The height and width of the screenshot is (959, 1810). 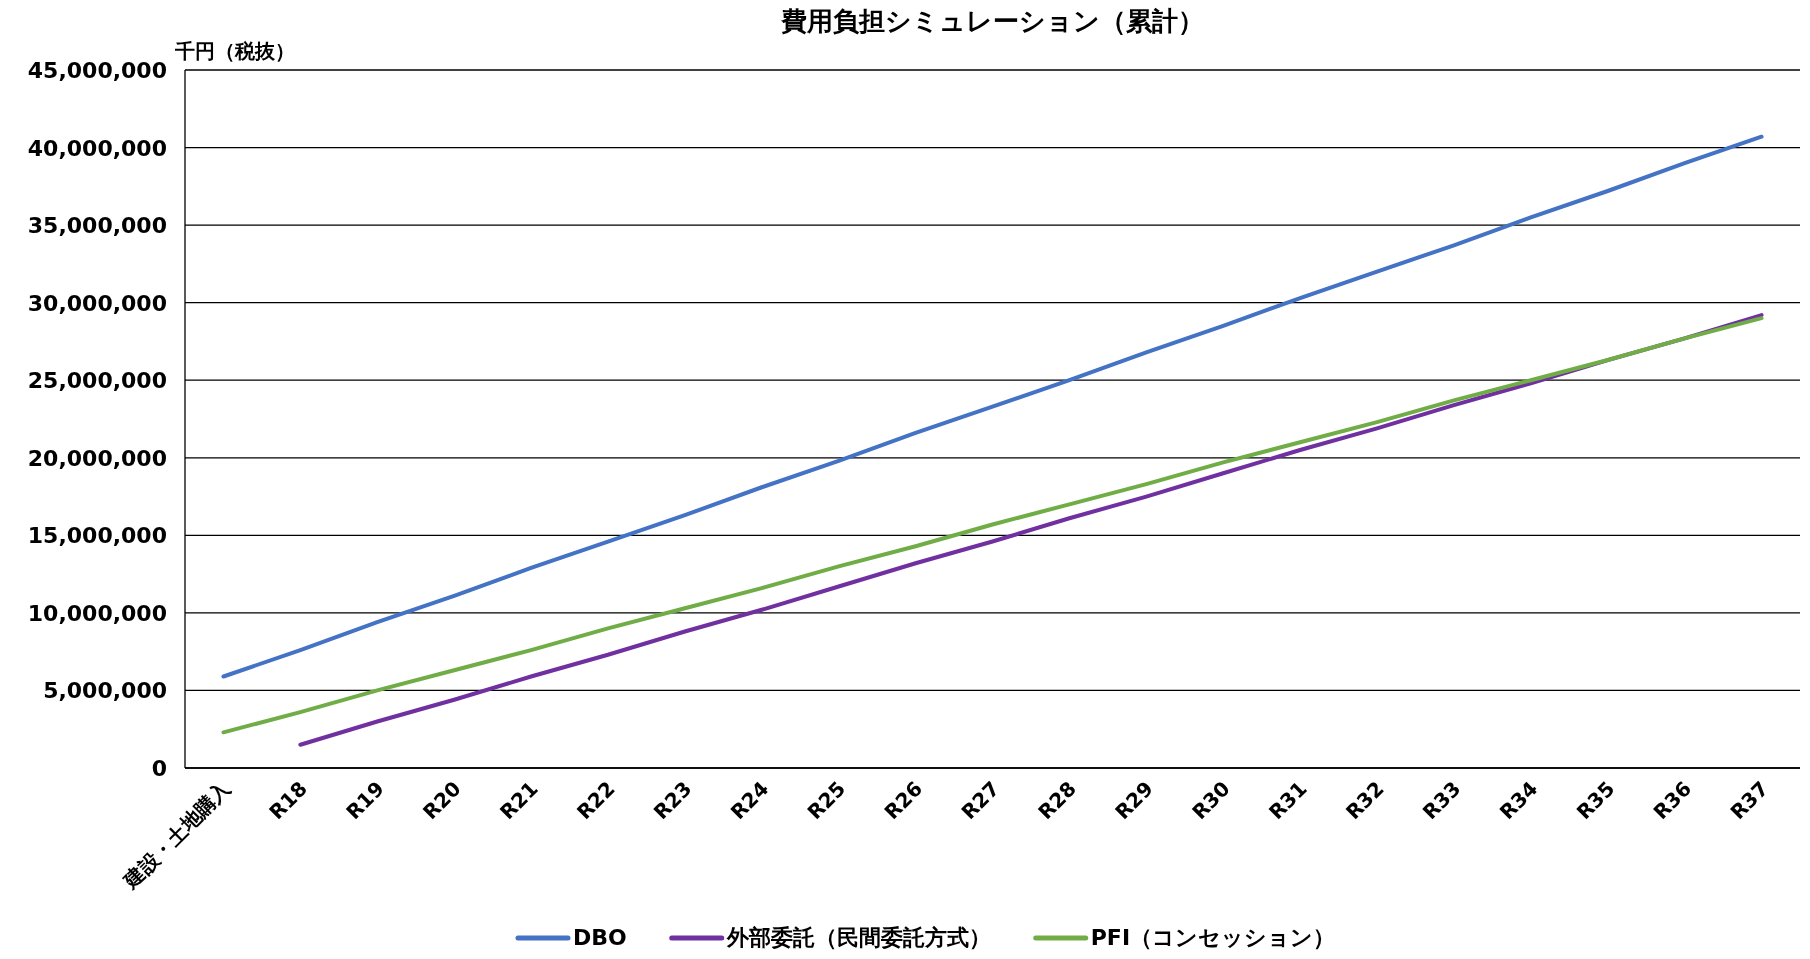 What do you see at coordinates (97, 303) in the screenshot?
I see `y-tick-label: 30,000,000` at bounding box center [97, 303].